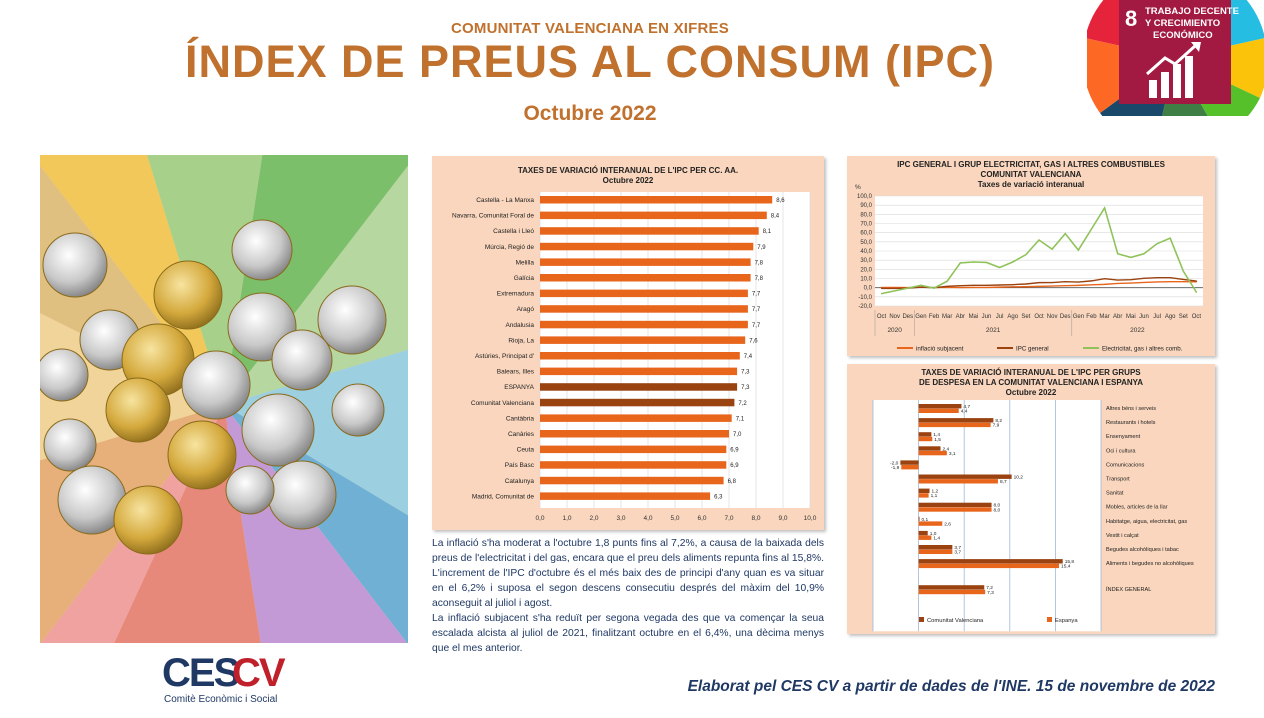 The width and height of the screenshot is (1264, 718). I want to click on line-y-tick: 20,0, so click(866, 270).